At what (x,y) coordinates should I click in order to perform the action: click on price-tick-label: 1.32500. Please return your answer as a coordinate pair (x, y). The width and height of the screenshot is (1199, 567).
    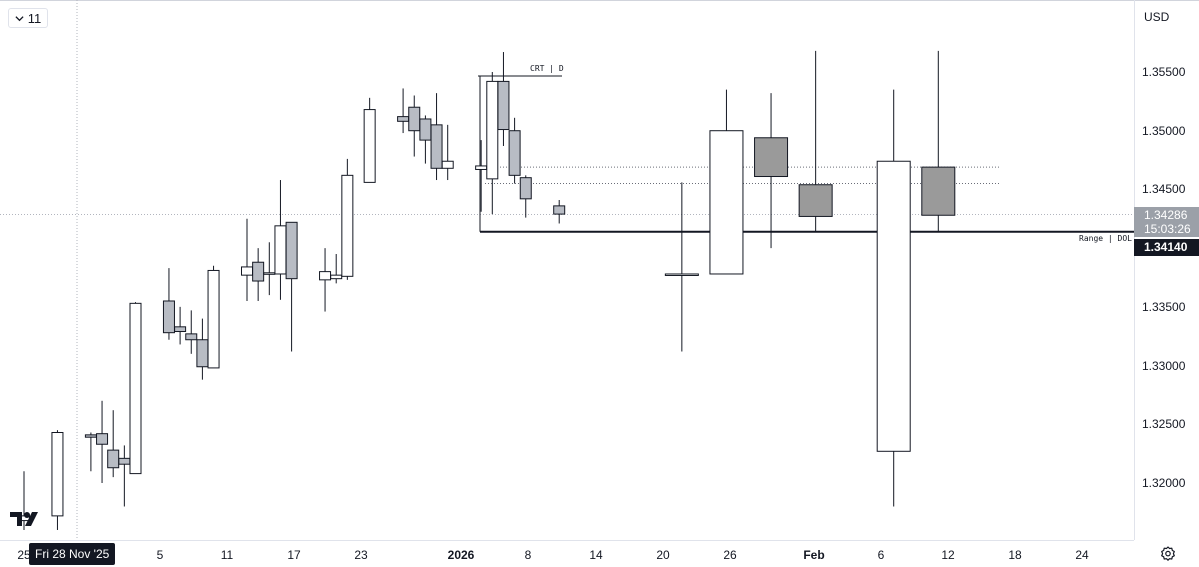
    Looking at the image, I should click on (1164, 424).